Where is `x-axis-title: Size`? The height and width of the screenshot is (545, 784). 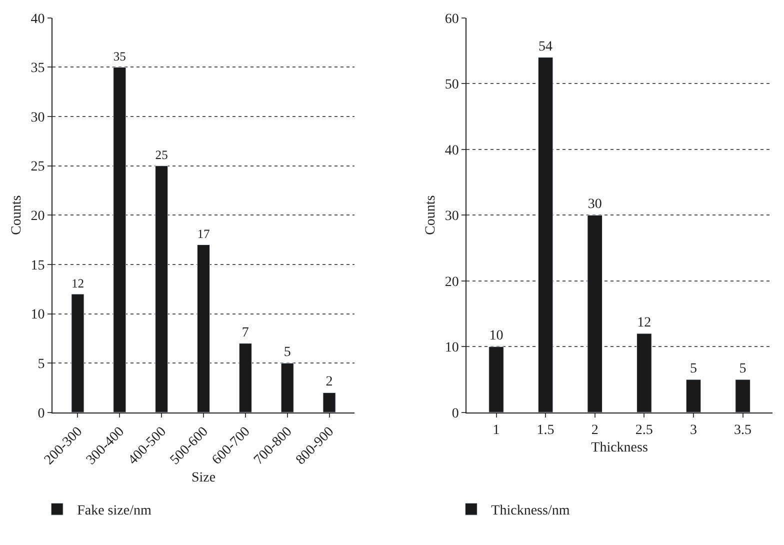
x-axis-title: Size is located at coordinates (203, 478).